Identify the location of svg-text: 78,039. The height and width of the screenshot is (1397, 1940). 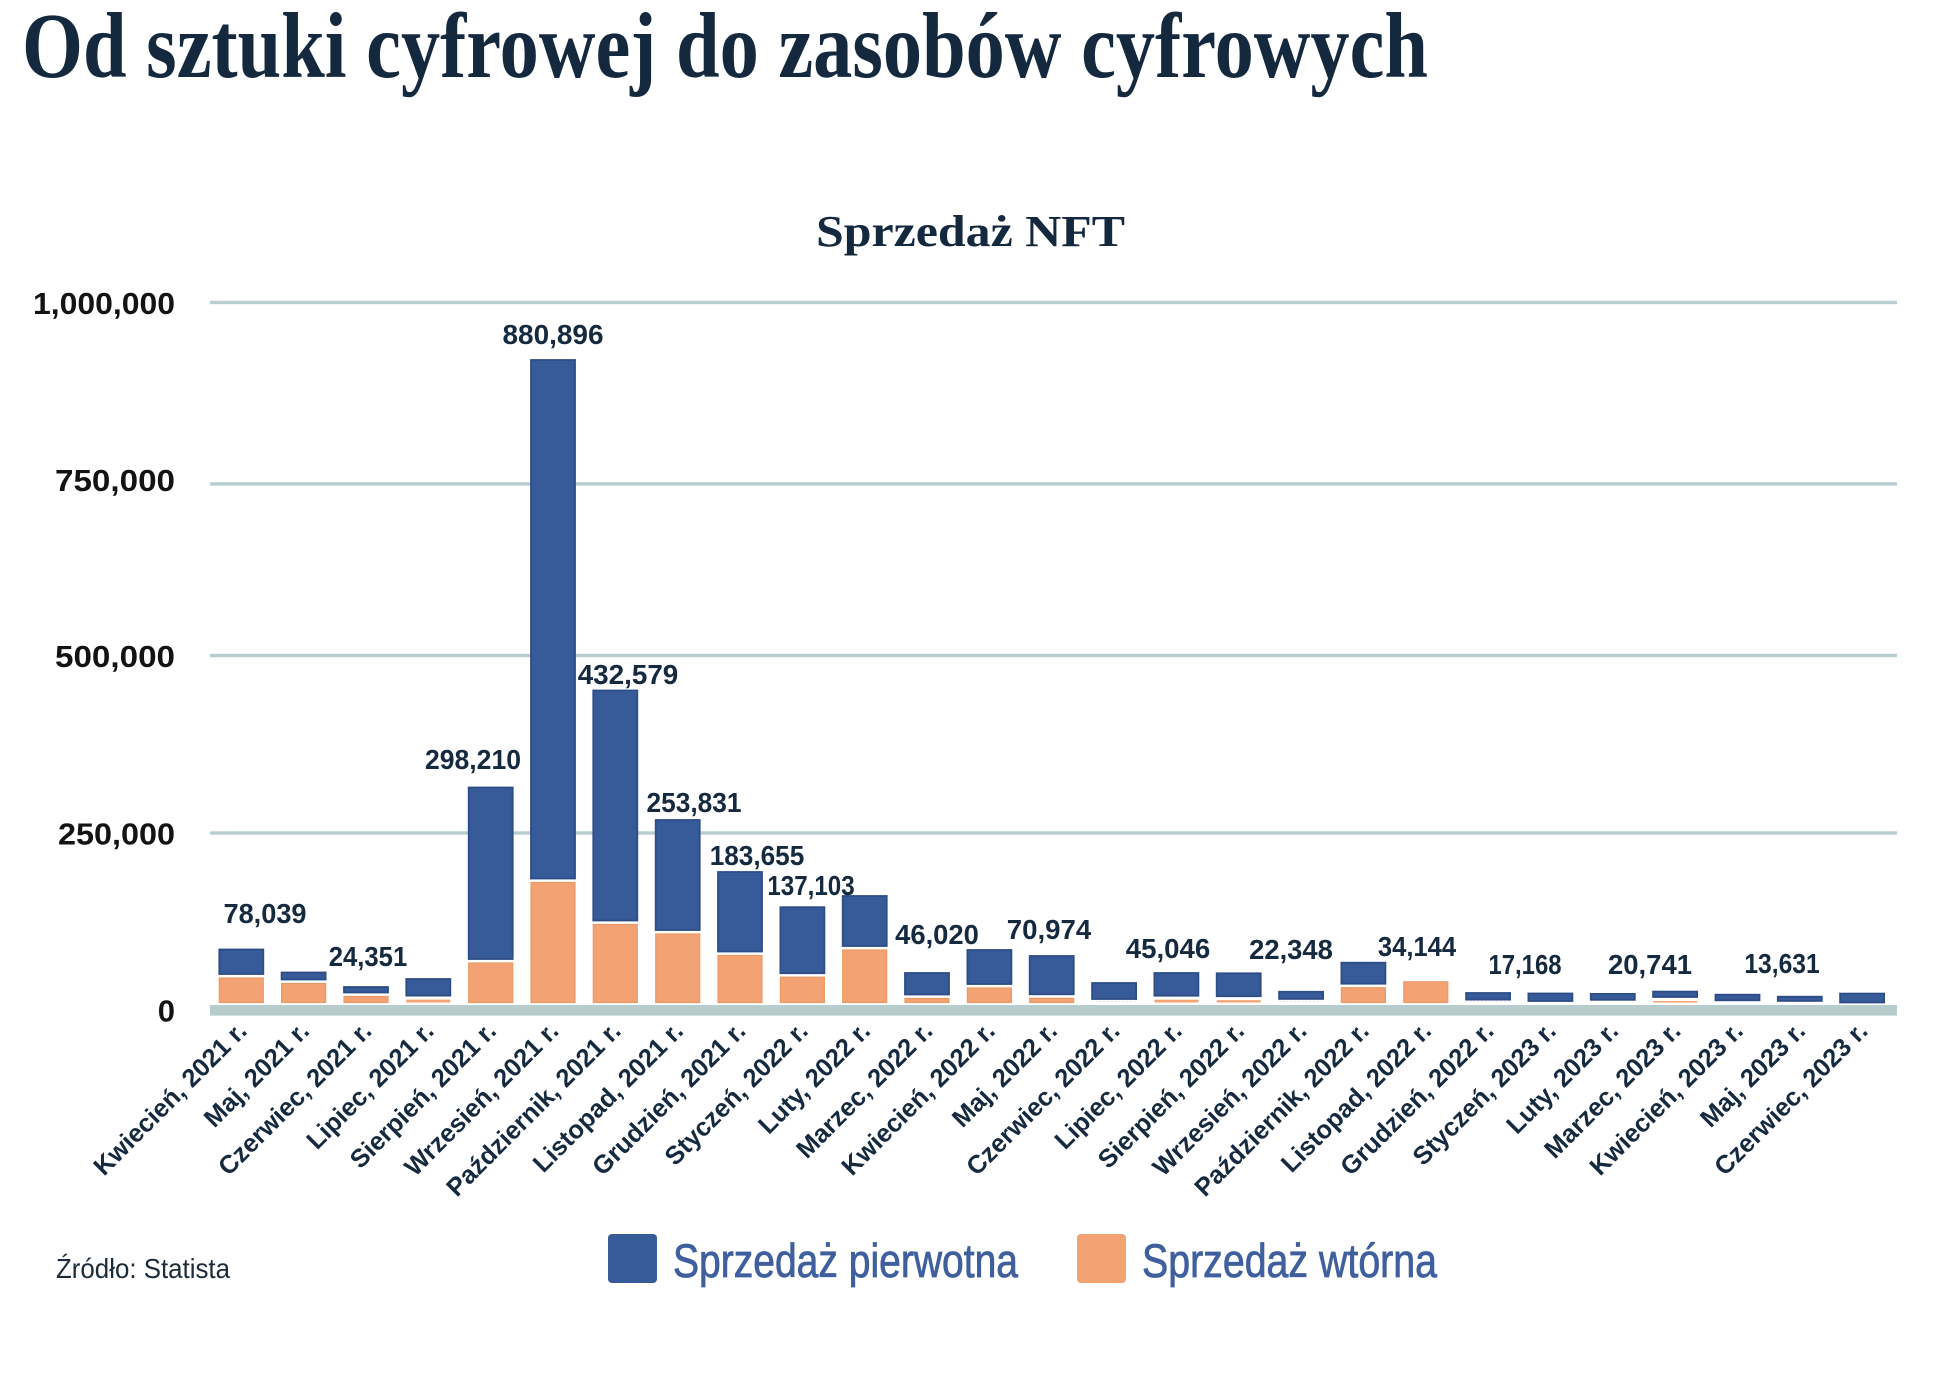
(265, 913).